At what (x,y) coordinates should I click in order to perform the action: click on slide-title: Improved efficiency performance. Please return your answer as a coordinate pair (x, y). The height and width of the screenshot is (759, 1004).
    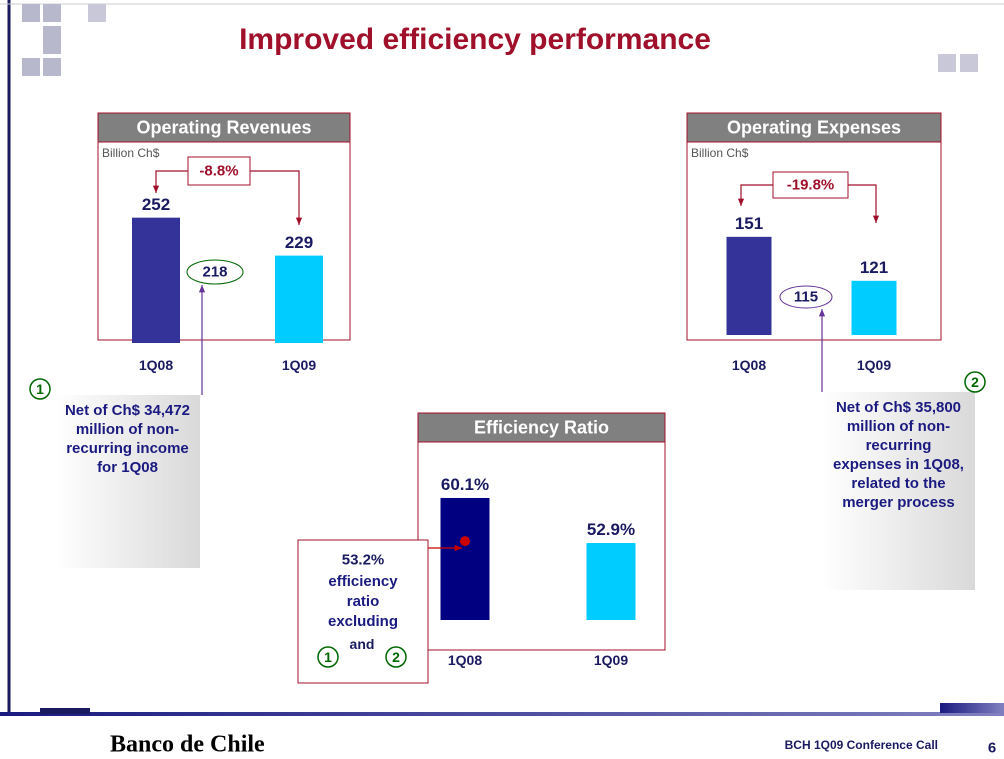
    Looking at the image, I should click on (475, 39).